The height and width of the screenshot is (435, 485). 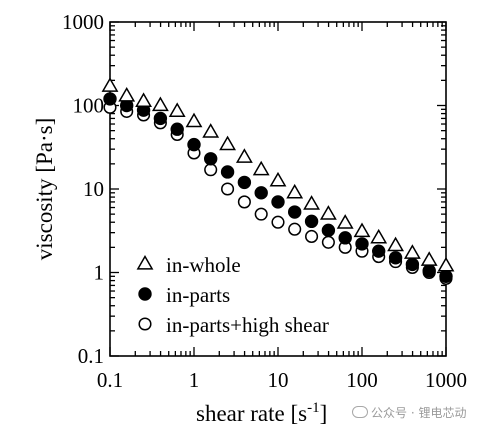 I want to click on x-axis-label: shear rate [s-1], so click(x=261, y=413).